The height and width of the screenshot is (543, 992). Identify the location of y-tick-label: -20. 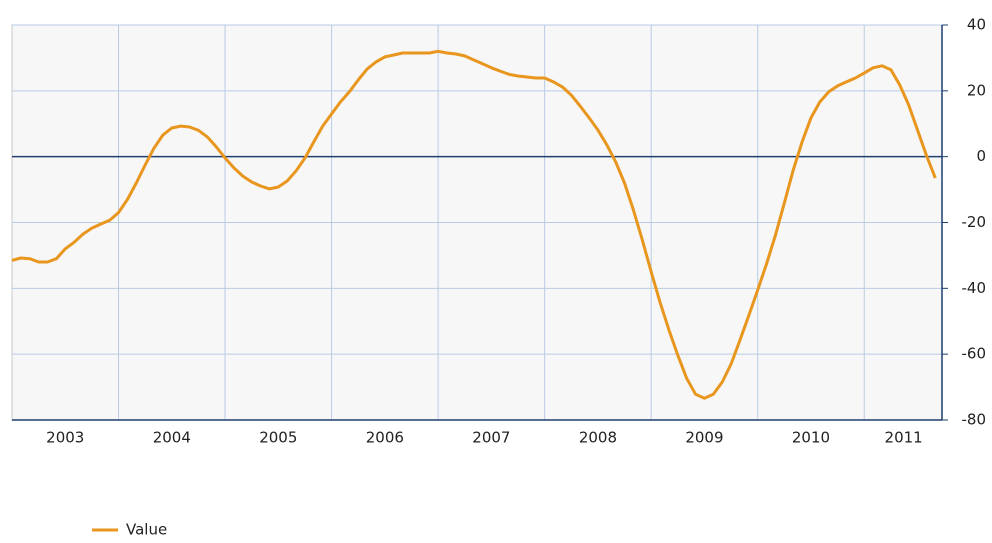
(974, 222).